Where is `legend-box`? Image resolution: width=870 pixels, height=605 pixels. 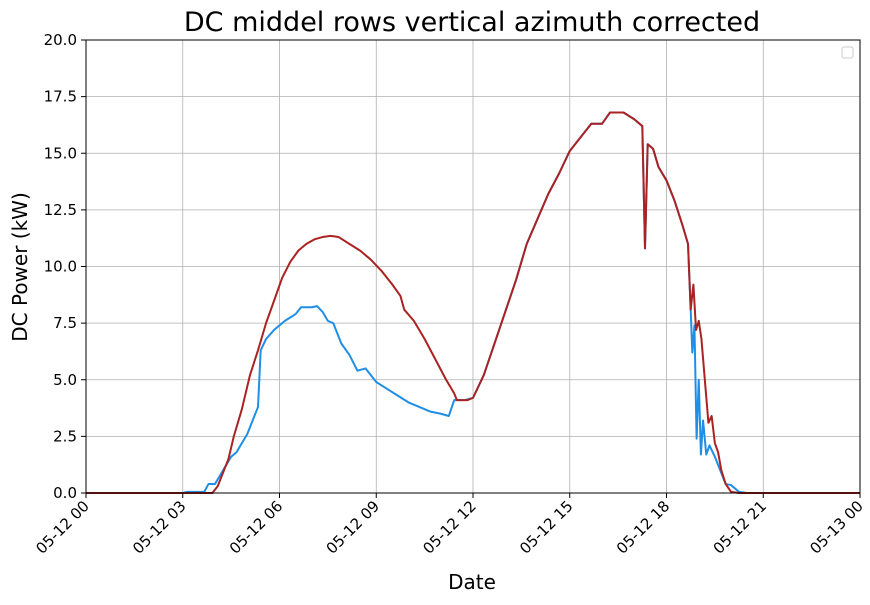 legend-box is located at coordinates (847, 52).